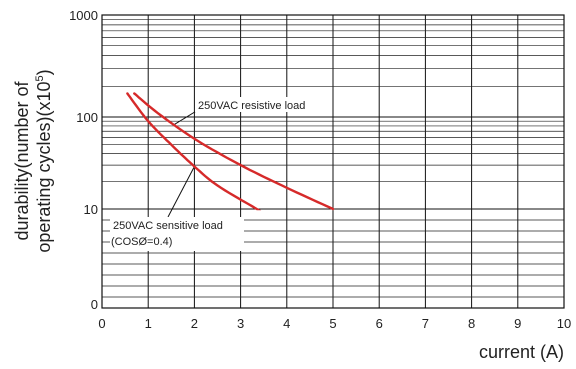 Image resolution: width=576 pixels, height=369 pixels. I want to click on curves, so click(230, 151).